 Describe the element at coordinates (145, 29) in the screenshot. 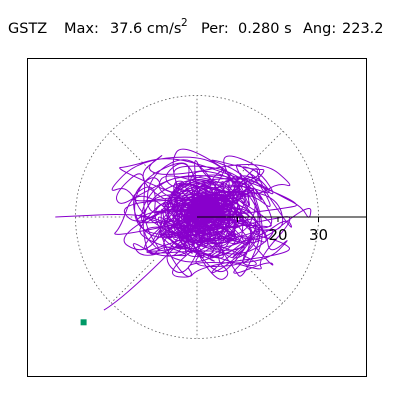

I see `max-value: 37.6 cm/s` at that location.